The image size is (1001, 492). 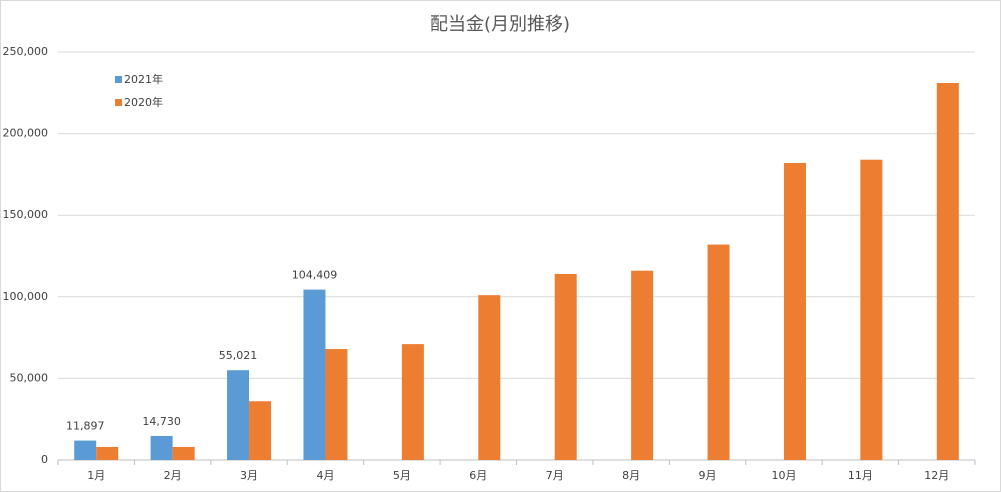 I want to click on chart-title: 配当金(月別推移), so click(x=500, y=24).